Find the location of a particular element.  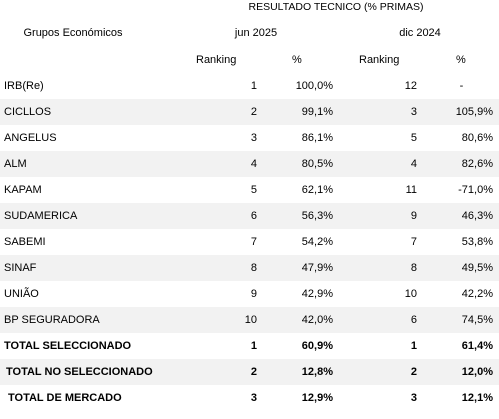

ranking-jun-2025: 6 is located at coordinates (253, 216).